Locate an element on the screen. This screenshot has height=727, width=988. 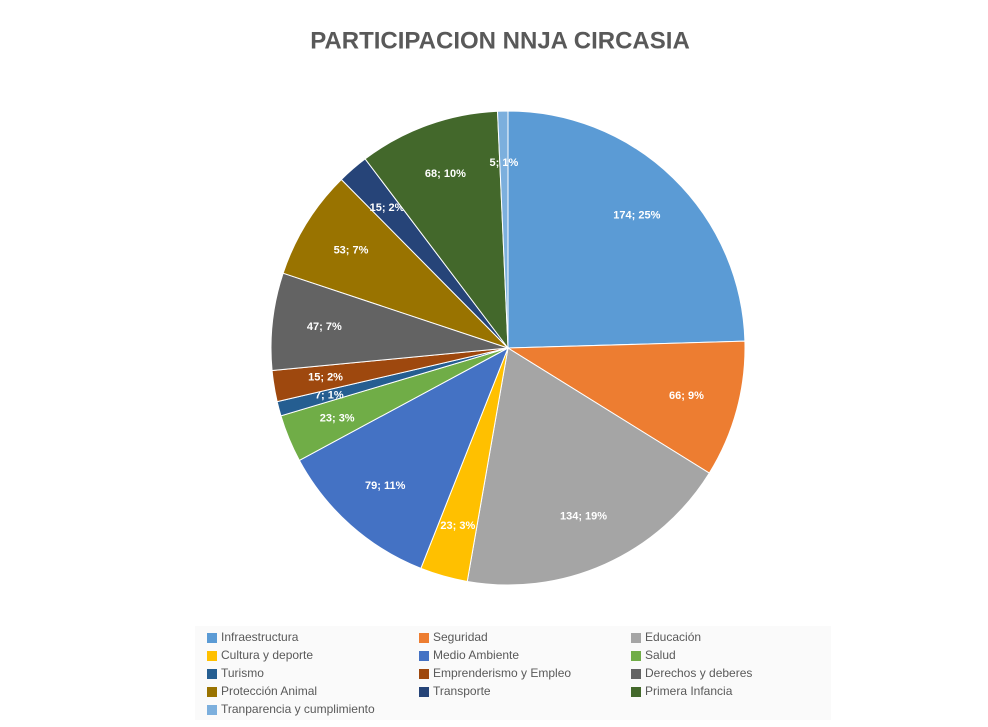
legend-label: Emprenderismo y Empleo is located at coordinates (502, 673).